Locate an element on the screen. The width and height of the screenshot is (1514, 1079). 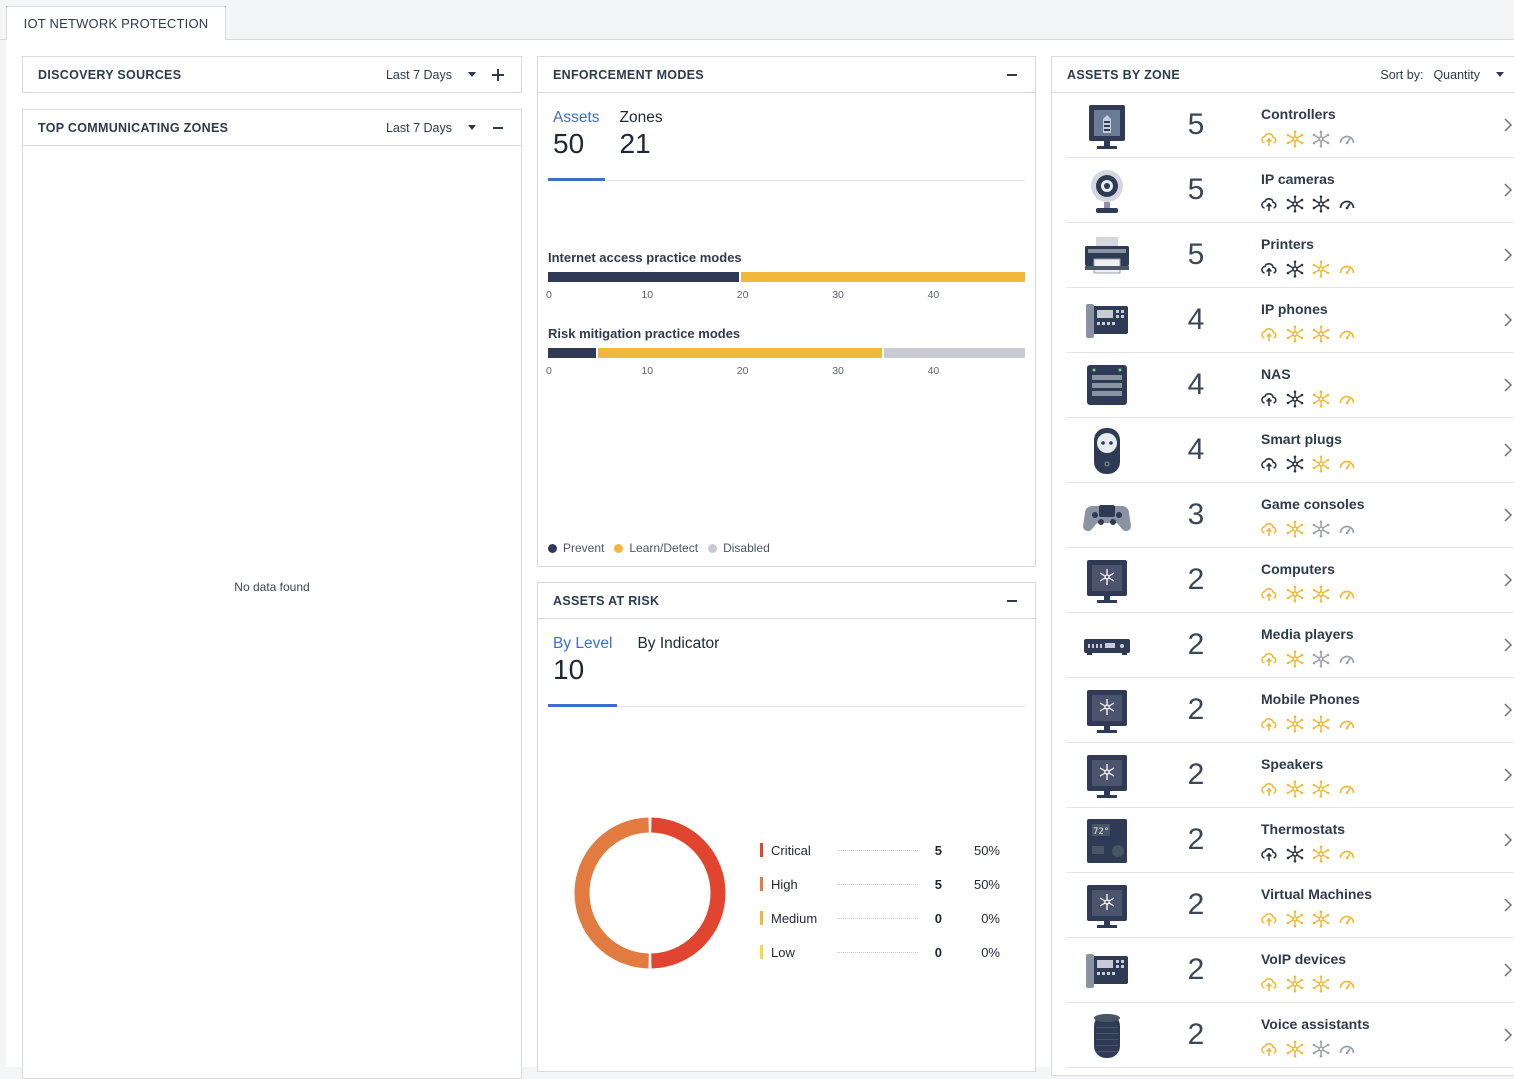
risk-level-high: High 5 50% is located at coordinates (880, 884).